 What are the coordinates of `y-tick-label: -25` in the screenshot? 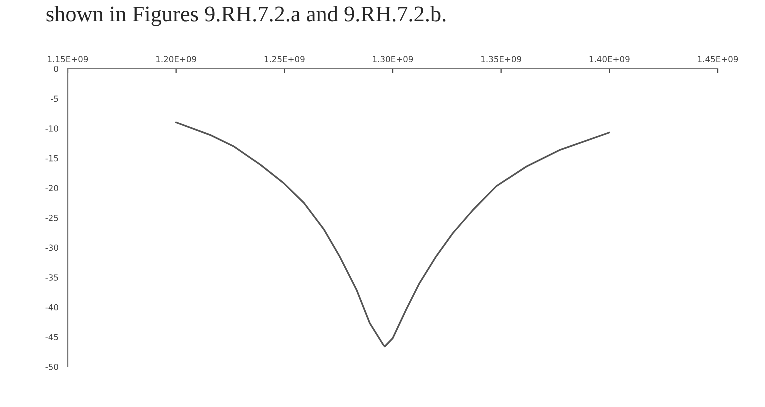 It's located at (52, 218).